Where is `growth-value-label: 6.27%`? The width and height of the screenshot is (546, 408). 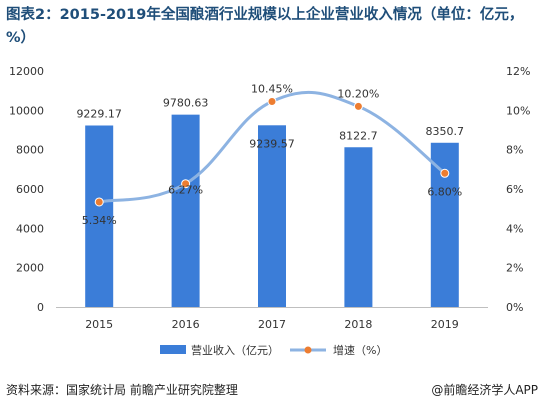
growth-value-label: 6.27% is located at coordinates (185, 190).